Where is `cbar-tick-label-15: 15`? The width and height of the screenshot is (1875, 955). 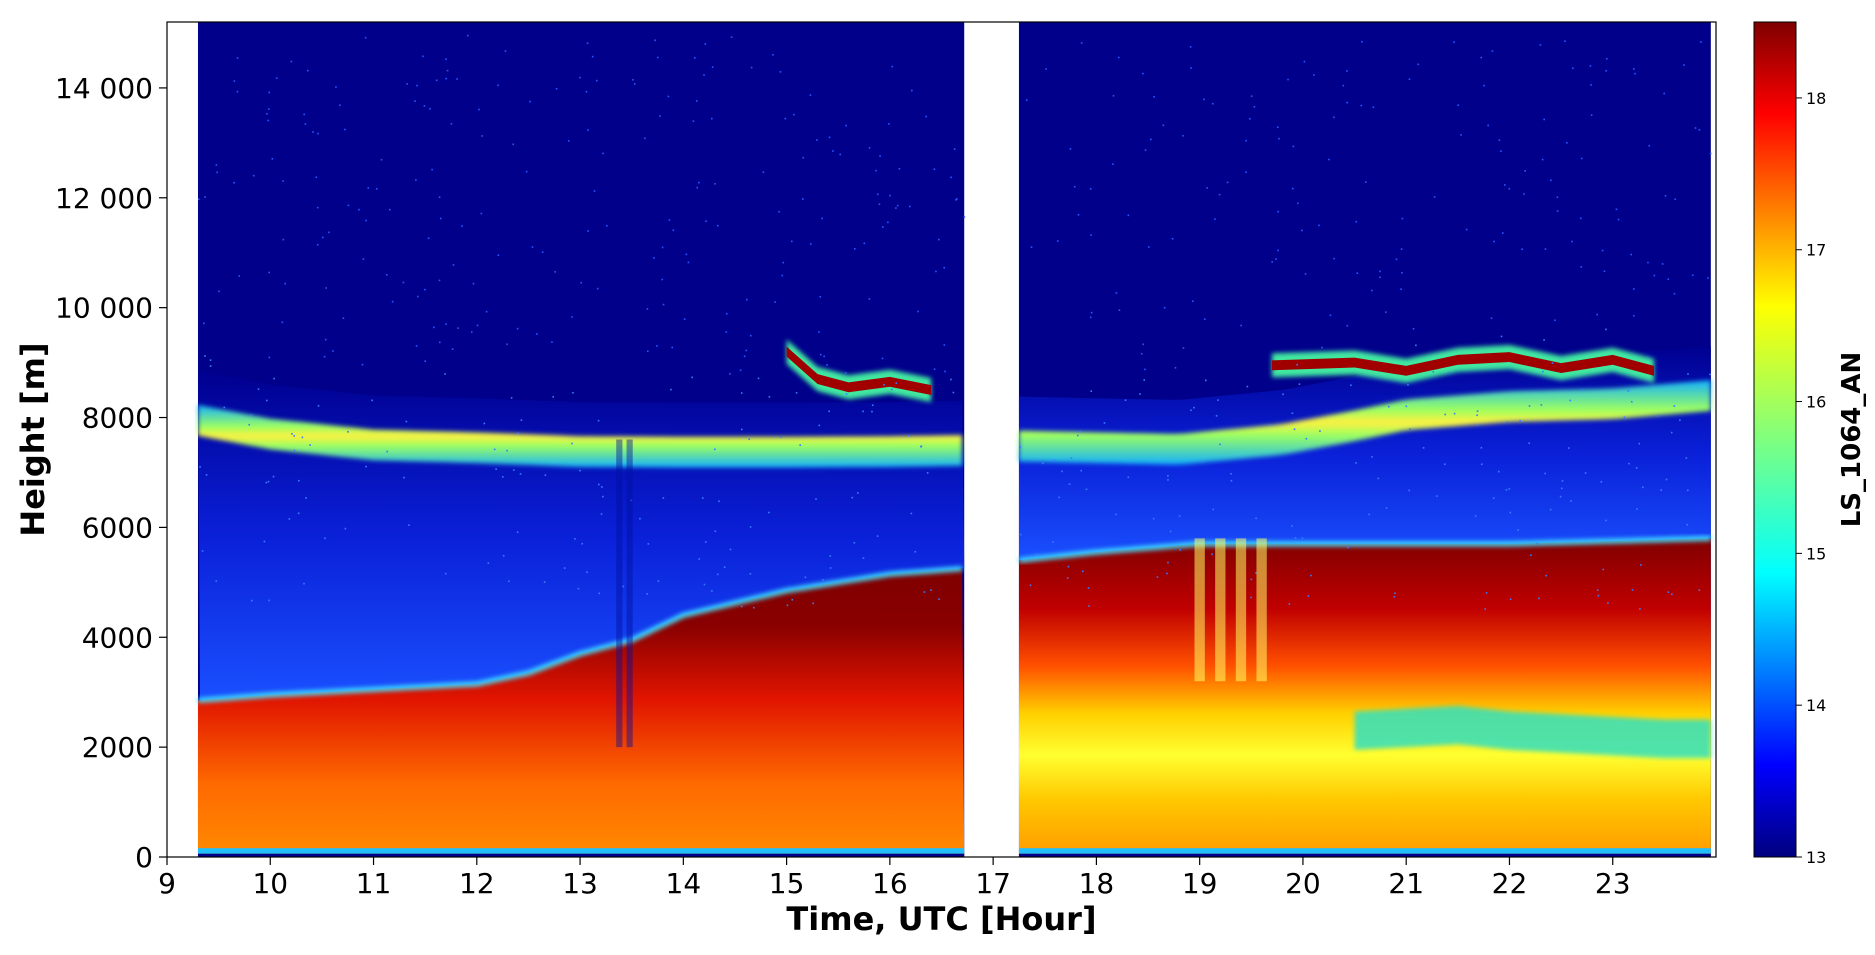
cbar-tick-label-15: 15 is located at coordinates (1816, 553).